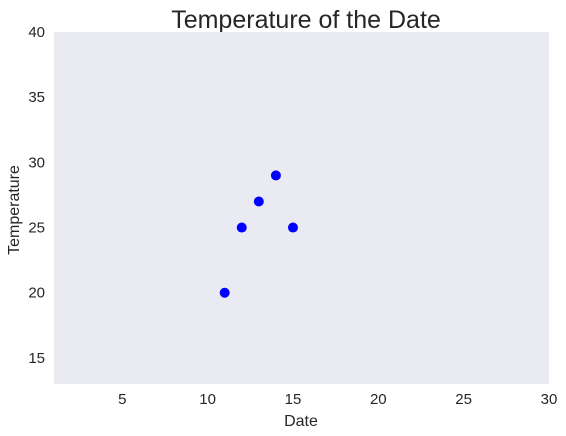  Describe the element at coordinates (293, 399) in the screenshot. I see `x-tick-label: 15` at that location.